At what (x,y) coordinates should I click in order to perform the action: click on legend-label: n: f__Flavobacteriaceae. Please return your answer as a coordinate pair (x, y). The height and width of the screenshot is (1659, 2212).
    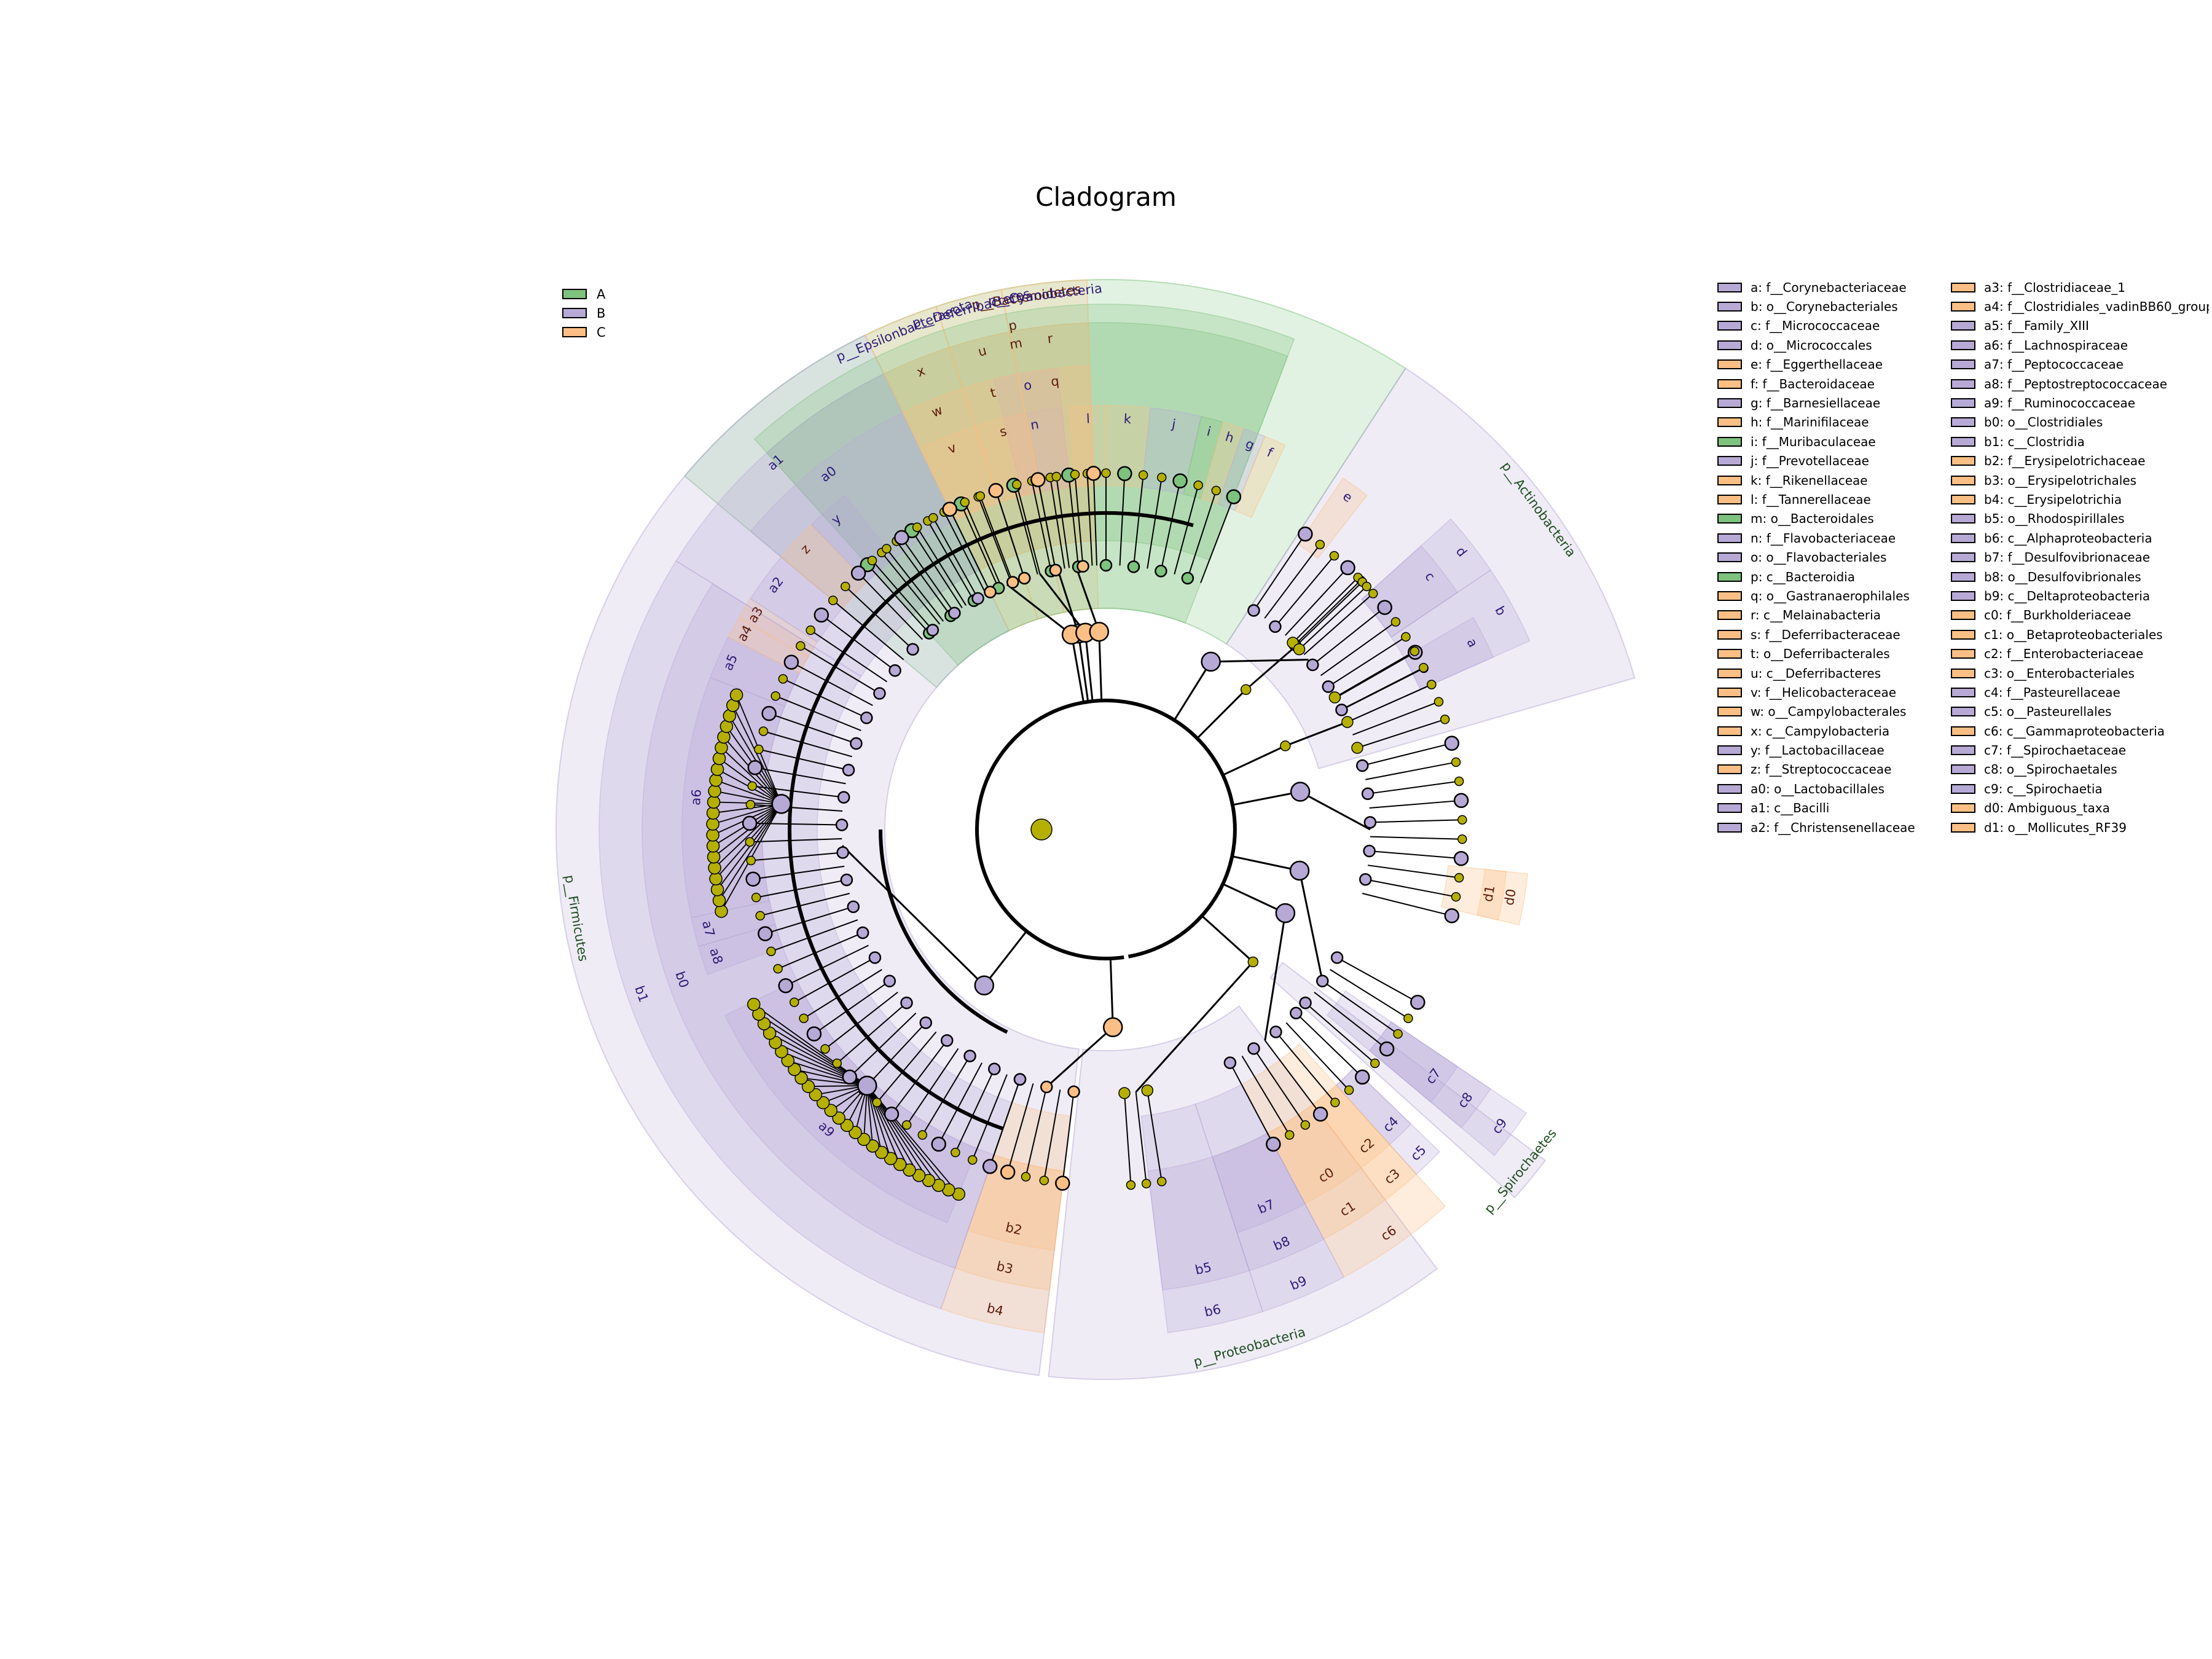
    Looking at the image, I should click on (1823, 538).